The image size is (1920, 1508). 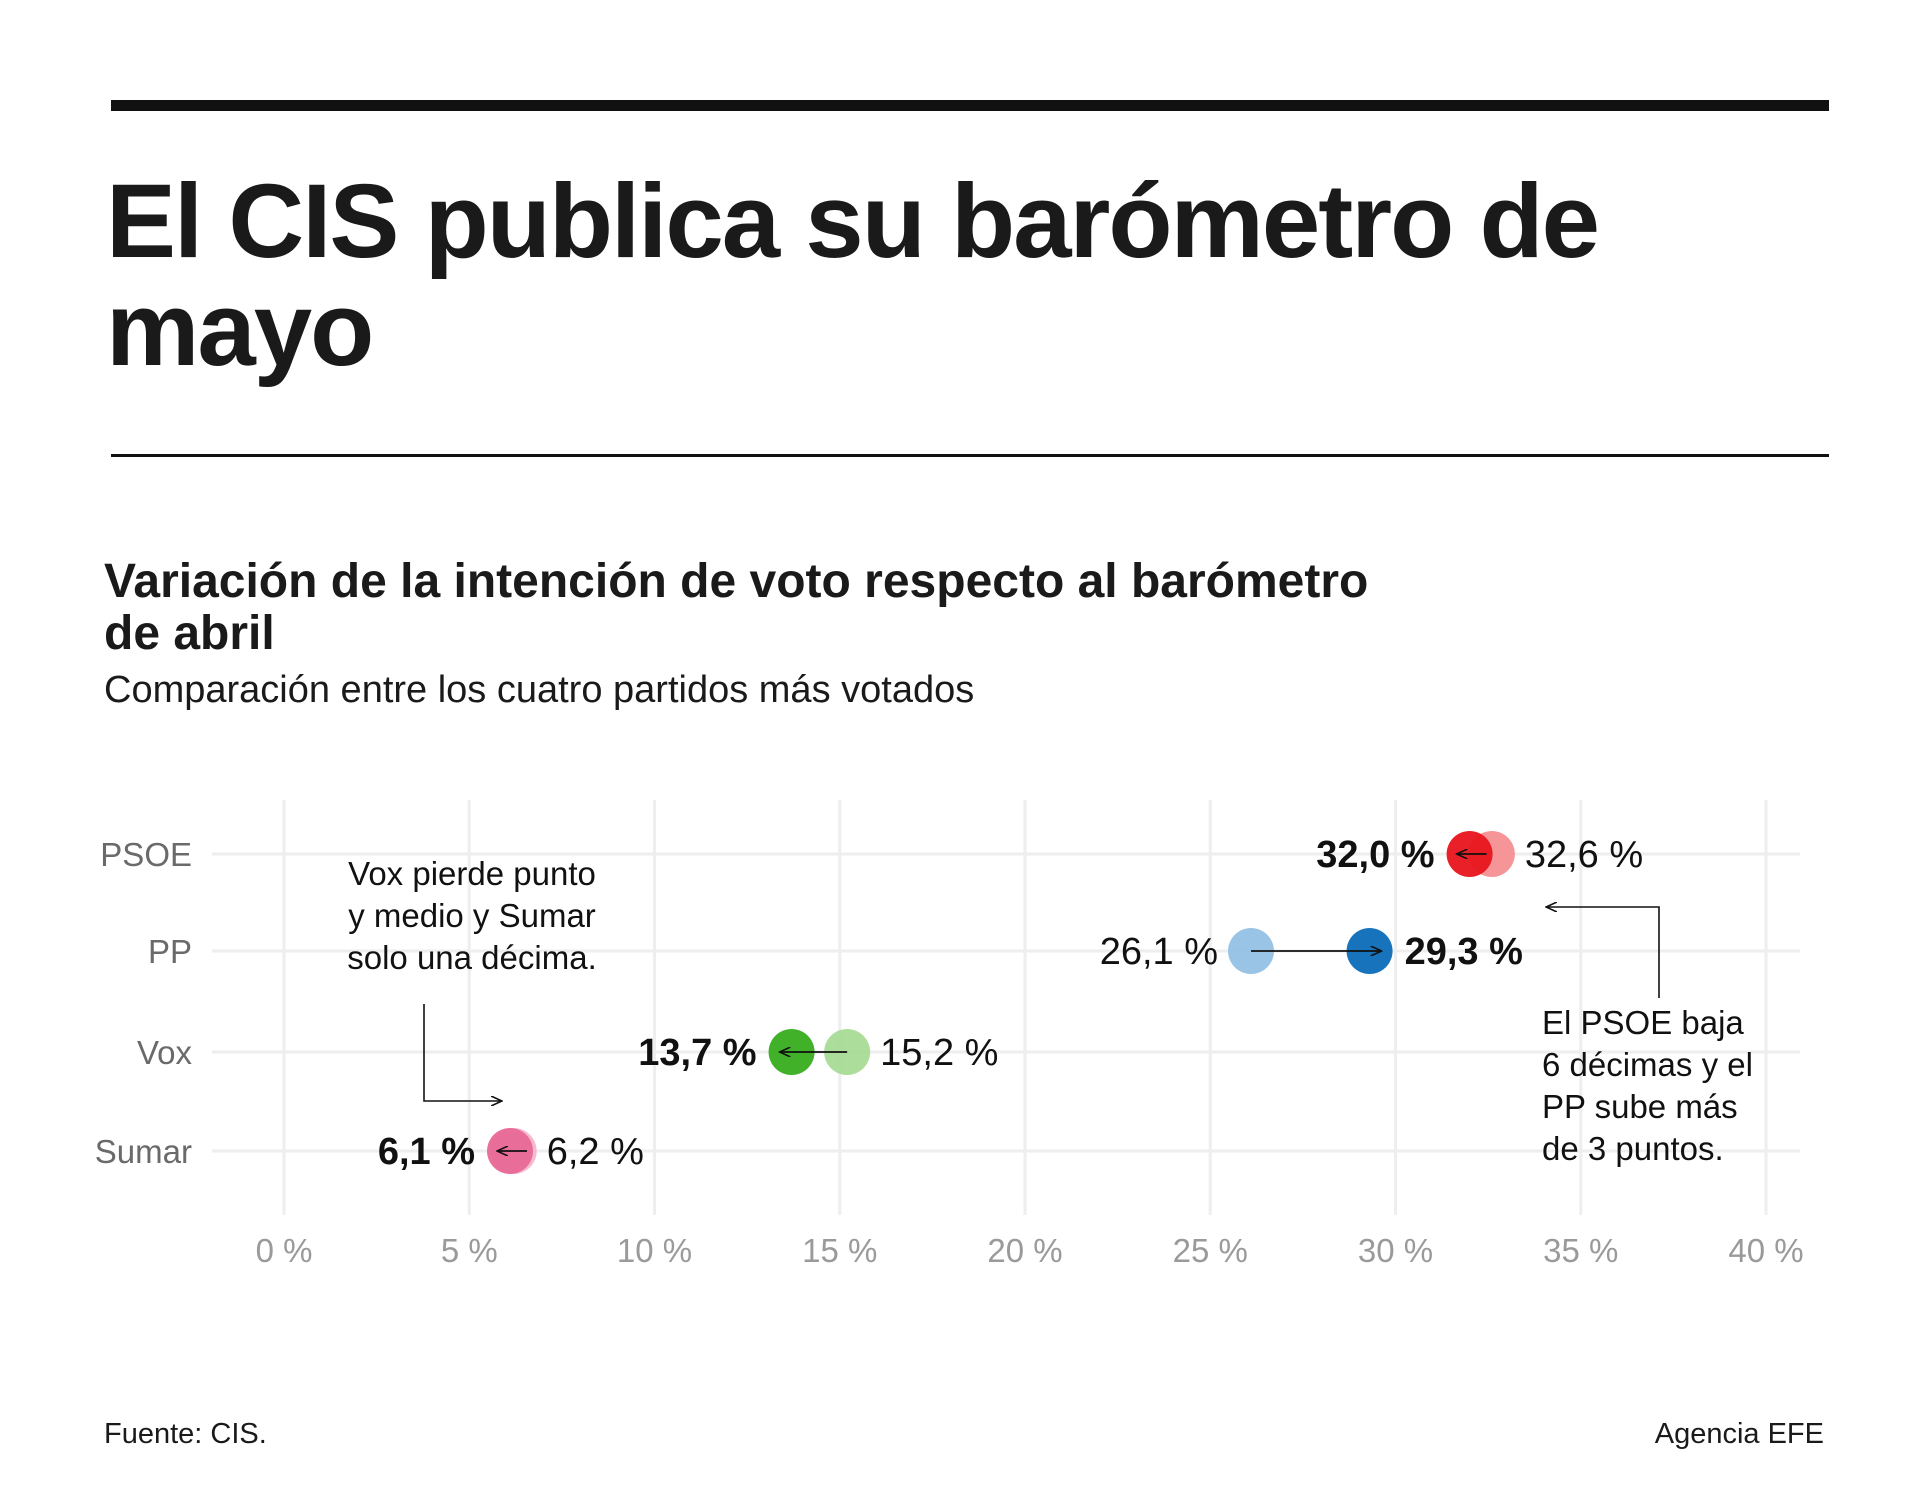 What do you see at coordinates (1647, 1064) in the screenshot?
I see `annotation-right-line: 6 décimas y el` at bounding box center [1647, 1064].